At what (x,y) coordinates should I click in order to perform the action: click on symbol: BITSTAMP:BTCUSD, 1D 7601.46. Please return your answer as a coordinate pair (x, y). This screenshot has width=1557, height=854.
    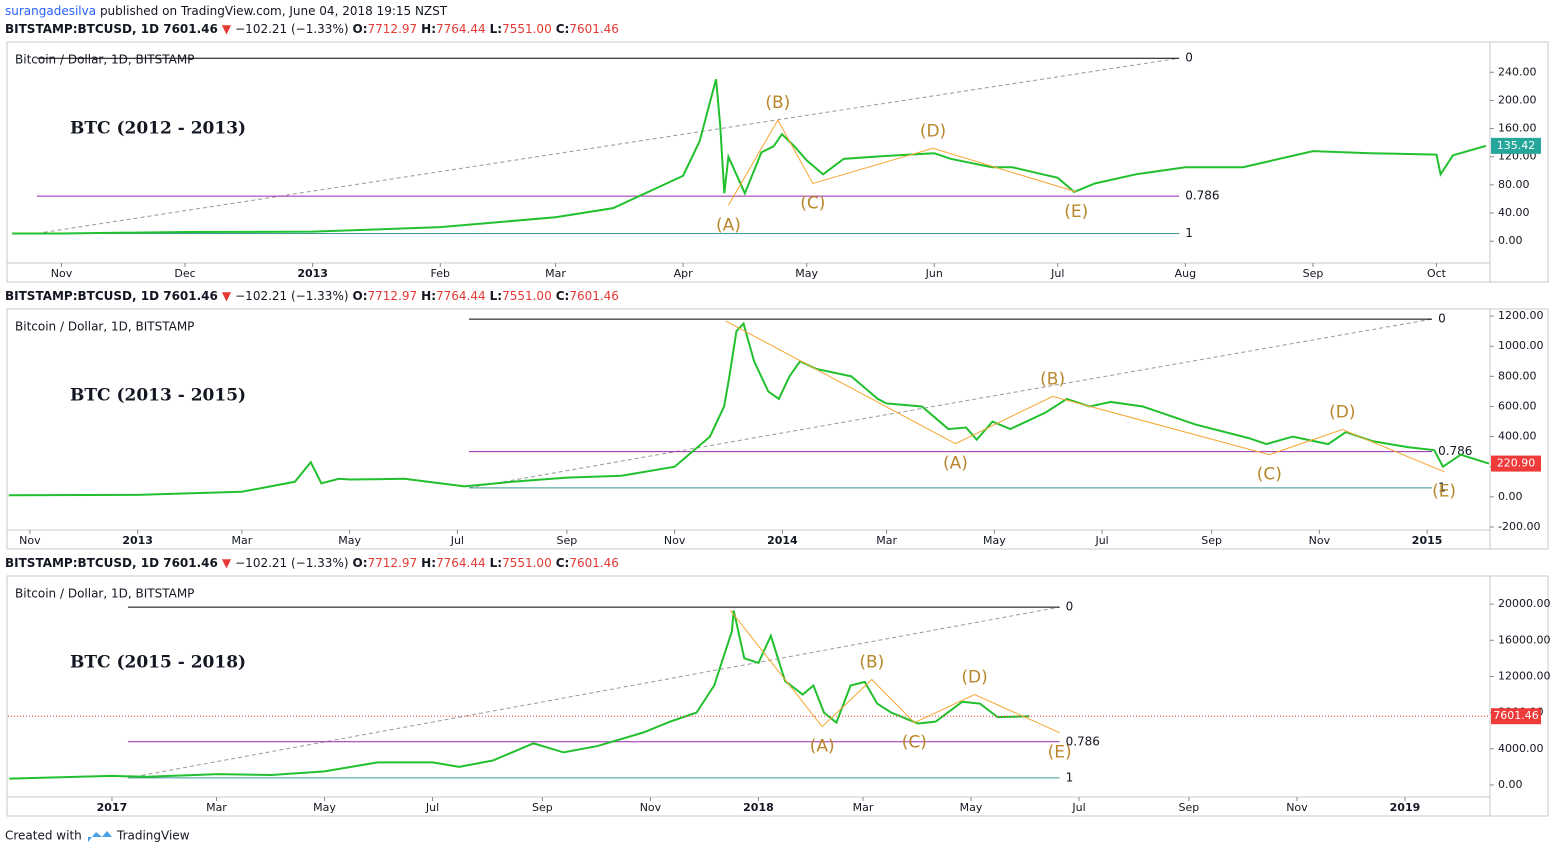
    Looking at the image, I should click on (111, 29).